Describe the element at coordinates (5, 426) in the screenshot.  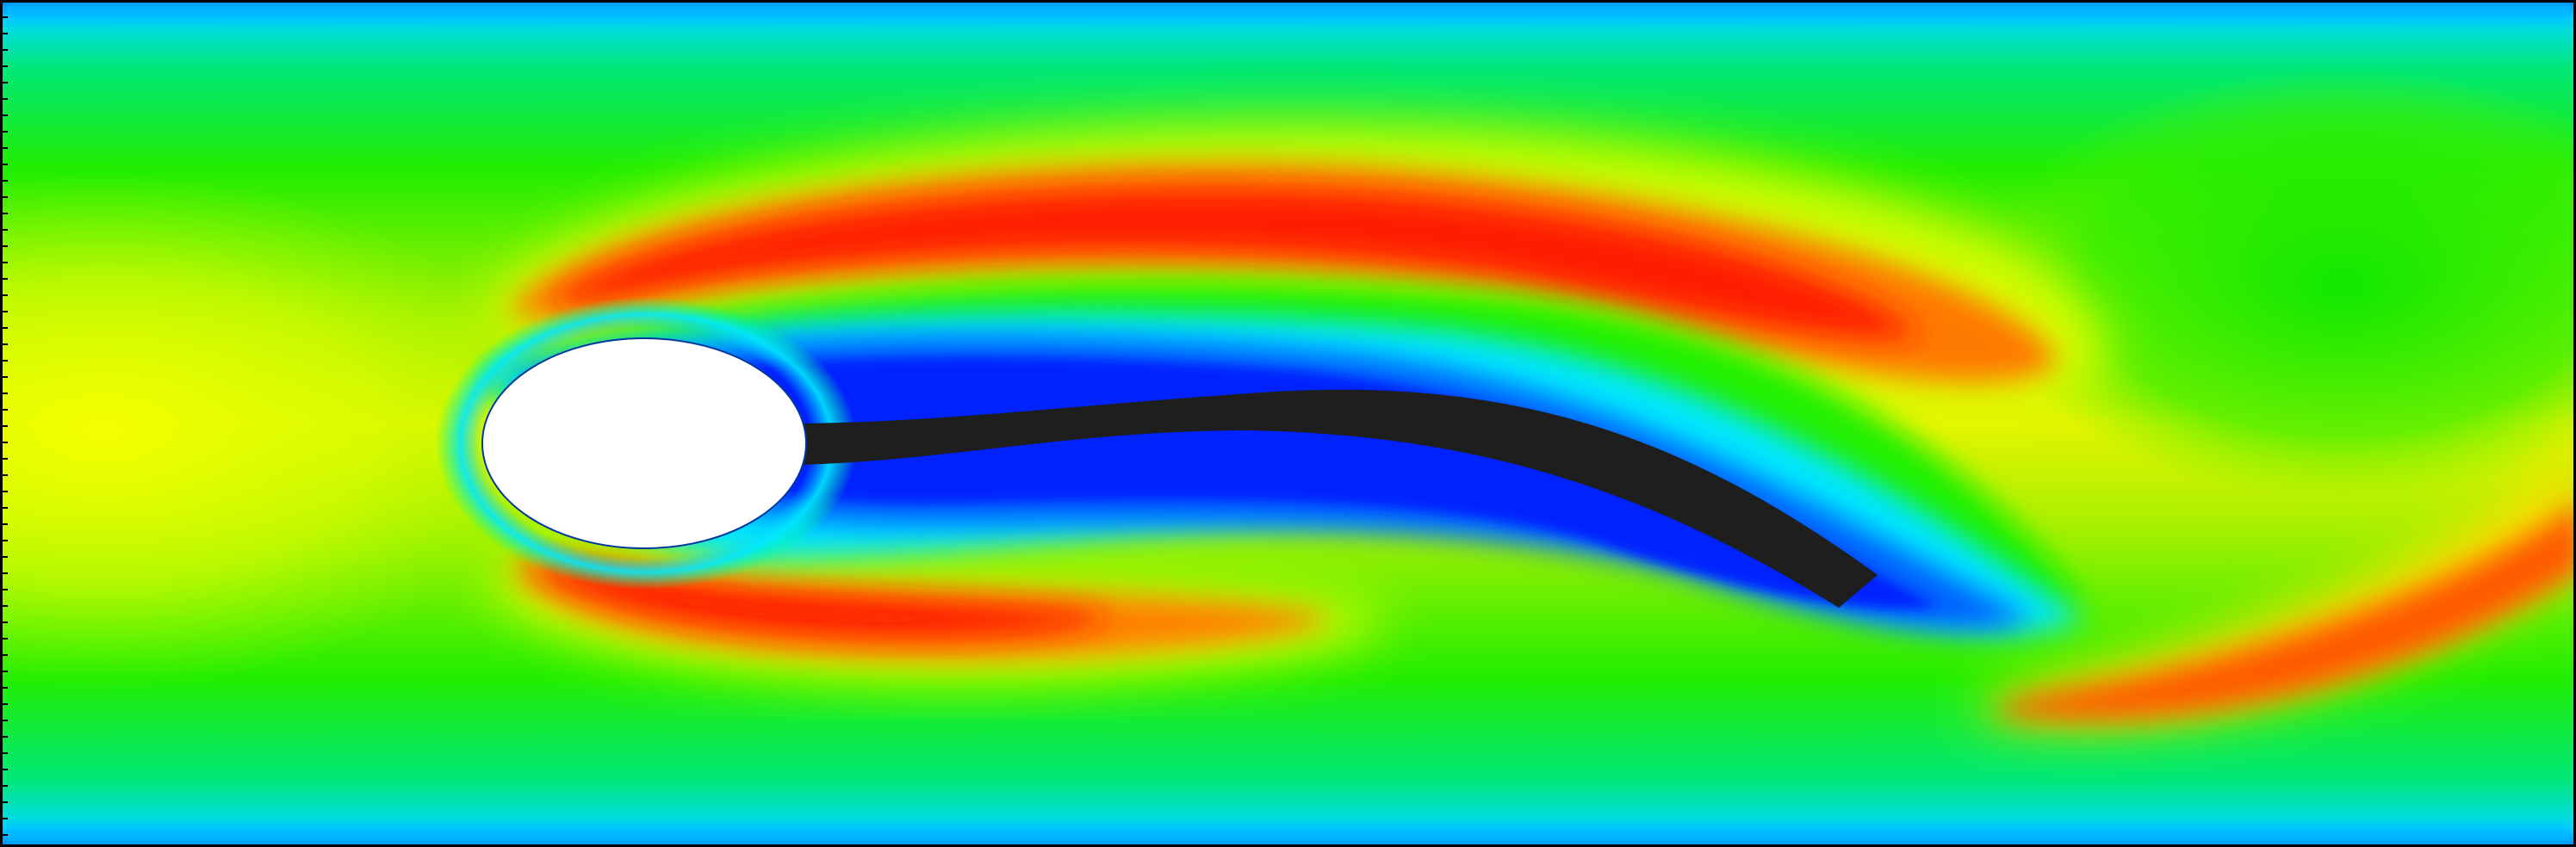
I see `left-edge-ticks` at that location.